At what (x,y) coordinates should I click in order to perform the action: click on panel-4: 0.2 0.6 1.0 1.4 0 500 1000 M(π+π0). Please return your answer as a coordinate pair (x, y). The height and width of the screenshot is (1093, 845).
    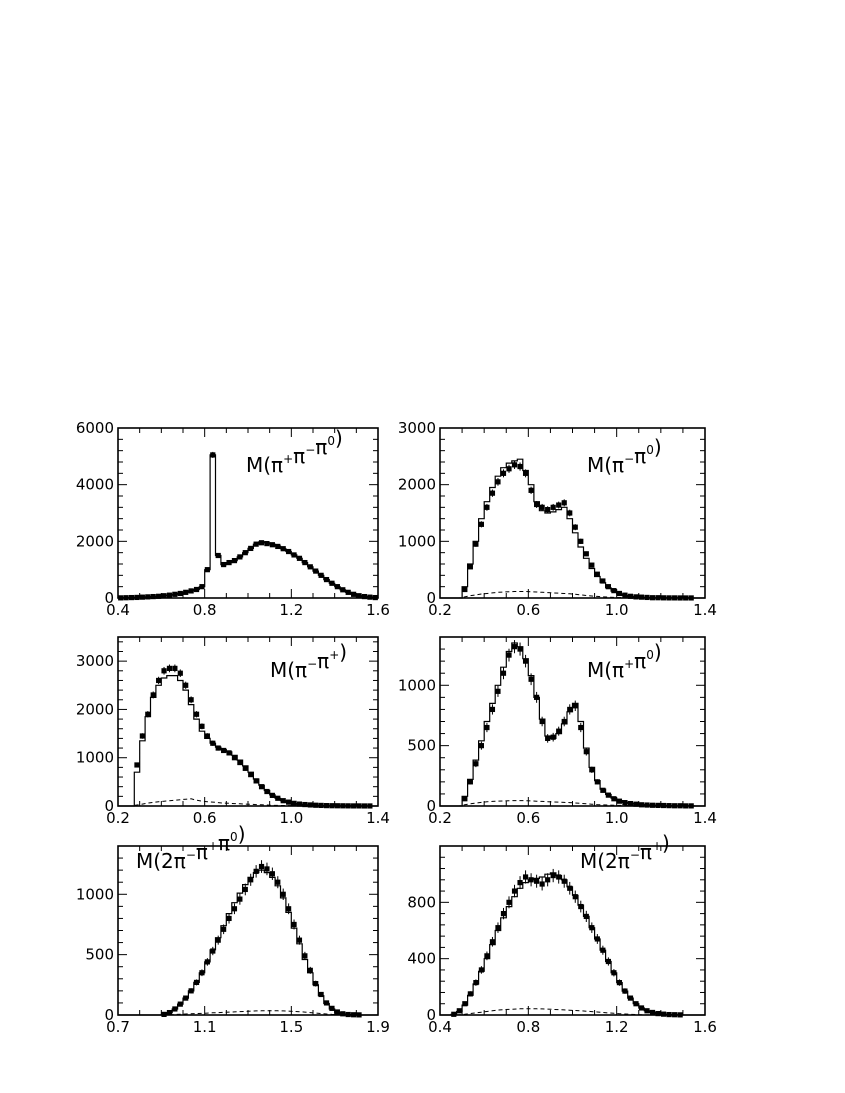
    Looking at the image, I should click on (557, 731).